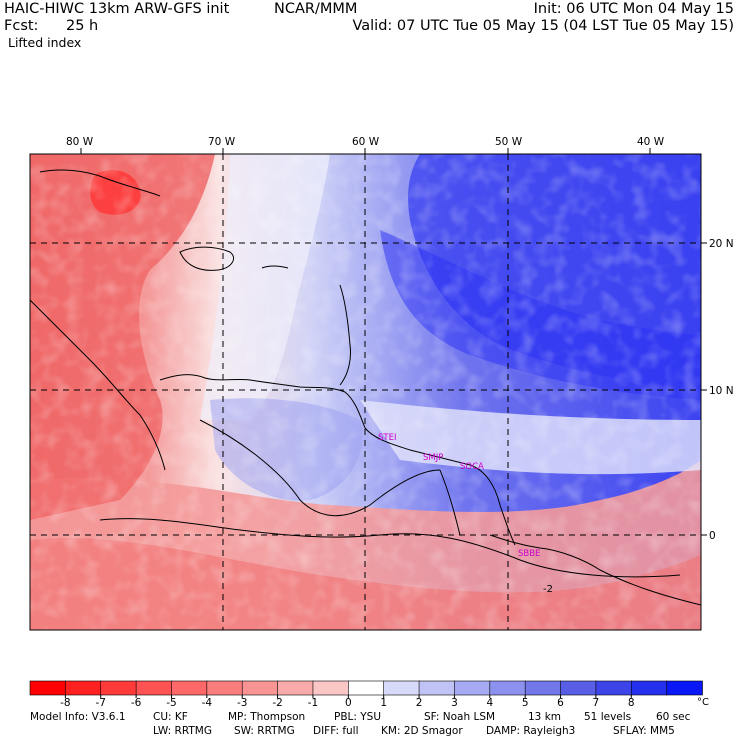  What do you see at coordinates (596, 703) in the screenshot?
I see `colorbar-tick-label: 7` at bounding box center [596, 703].